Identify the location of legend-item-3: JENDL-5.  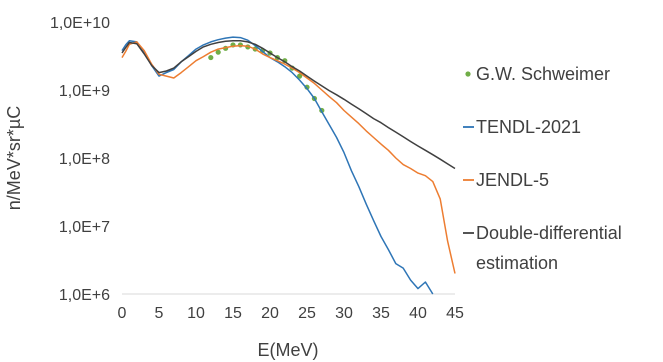
(506, 180).